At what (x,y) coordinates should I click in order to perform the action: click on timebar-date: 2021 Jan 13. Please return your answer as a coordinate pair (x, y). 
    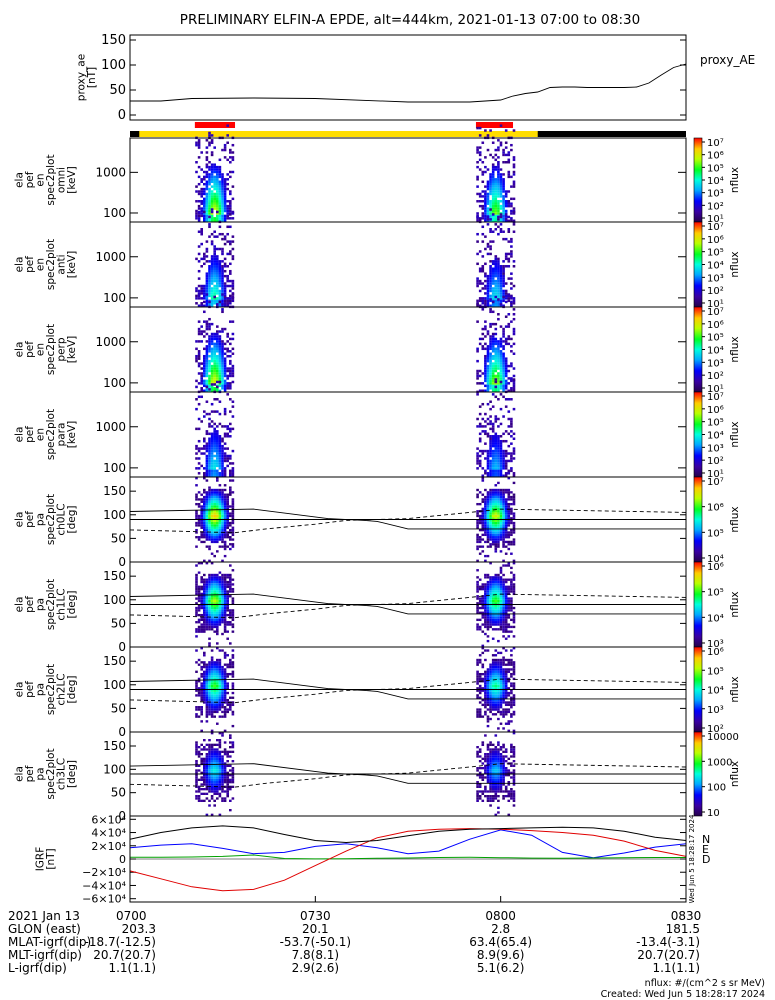
    Looking at the image, I should click on (44, 916).